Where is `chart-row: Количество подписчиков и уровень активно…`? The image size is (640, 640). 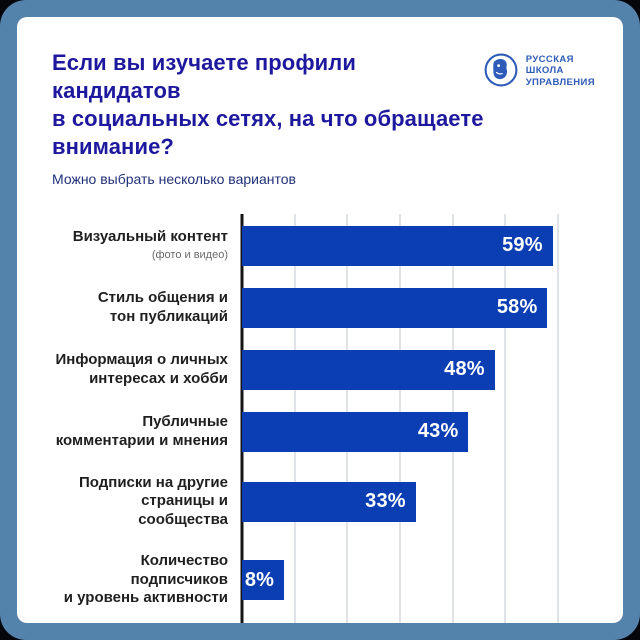 chart-row: Количество подписчиков и уровень активно… is located at coordinates (323, 580).